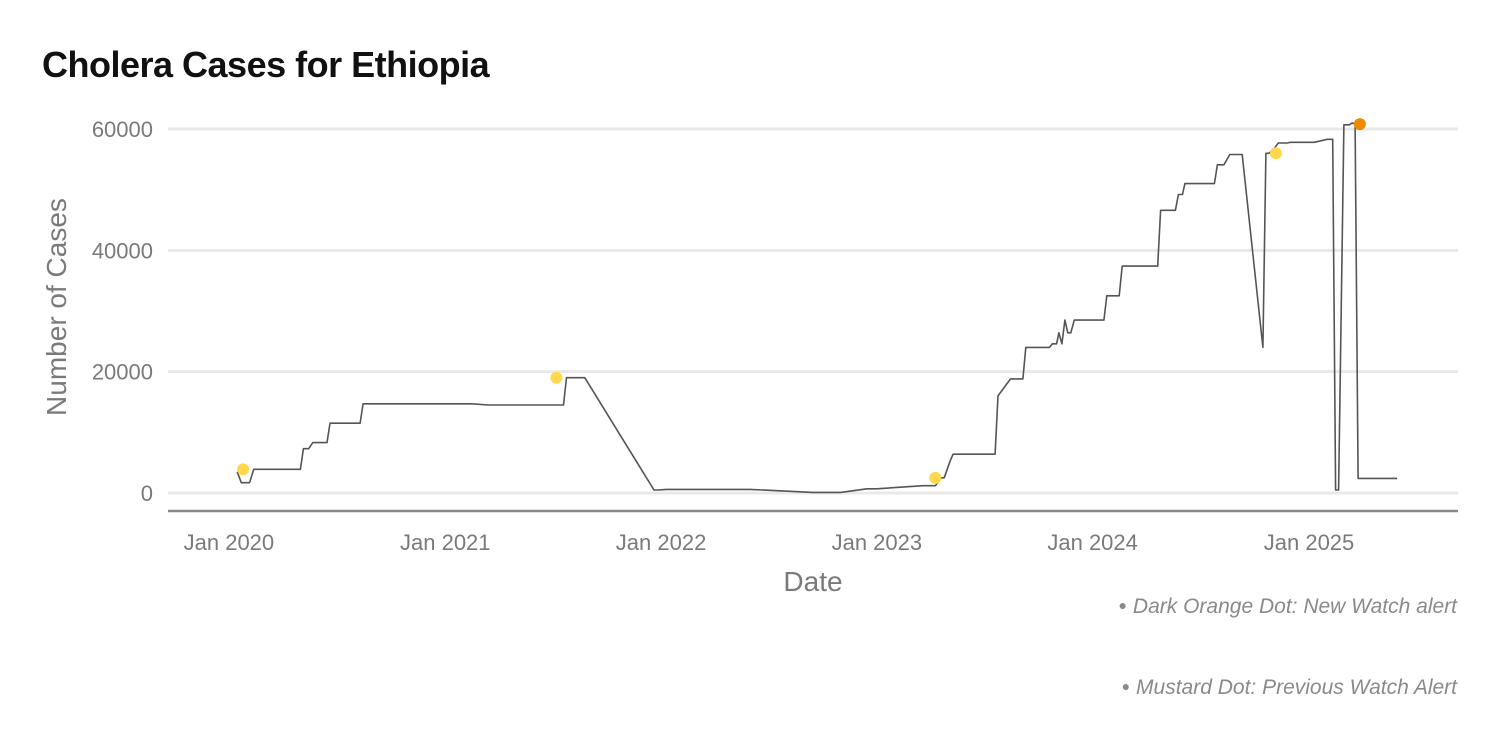  I want to click on x-tick-label: Jan 2023, so click(877, 542).